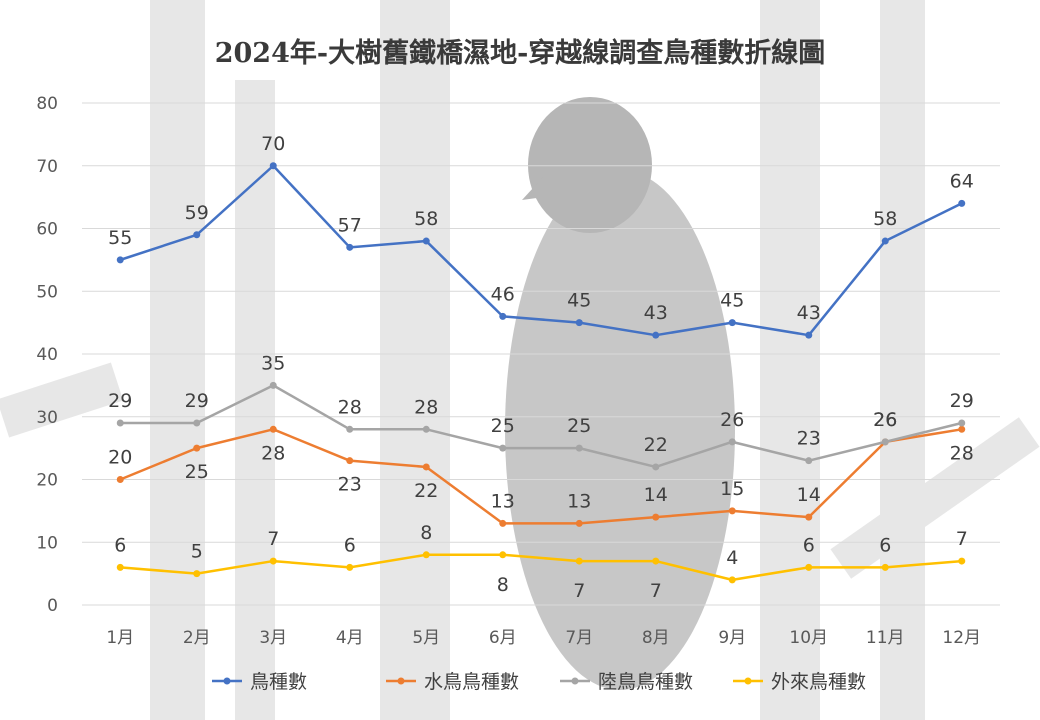 This screenshot has width=1040, height=720. I want to click on x-tick-label: 10月, so click(808, 638).